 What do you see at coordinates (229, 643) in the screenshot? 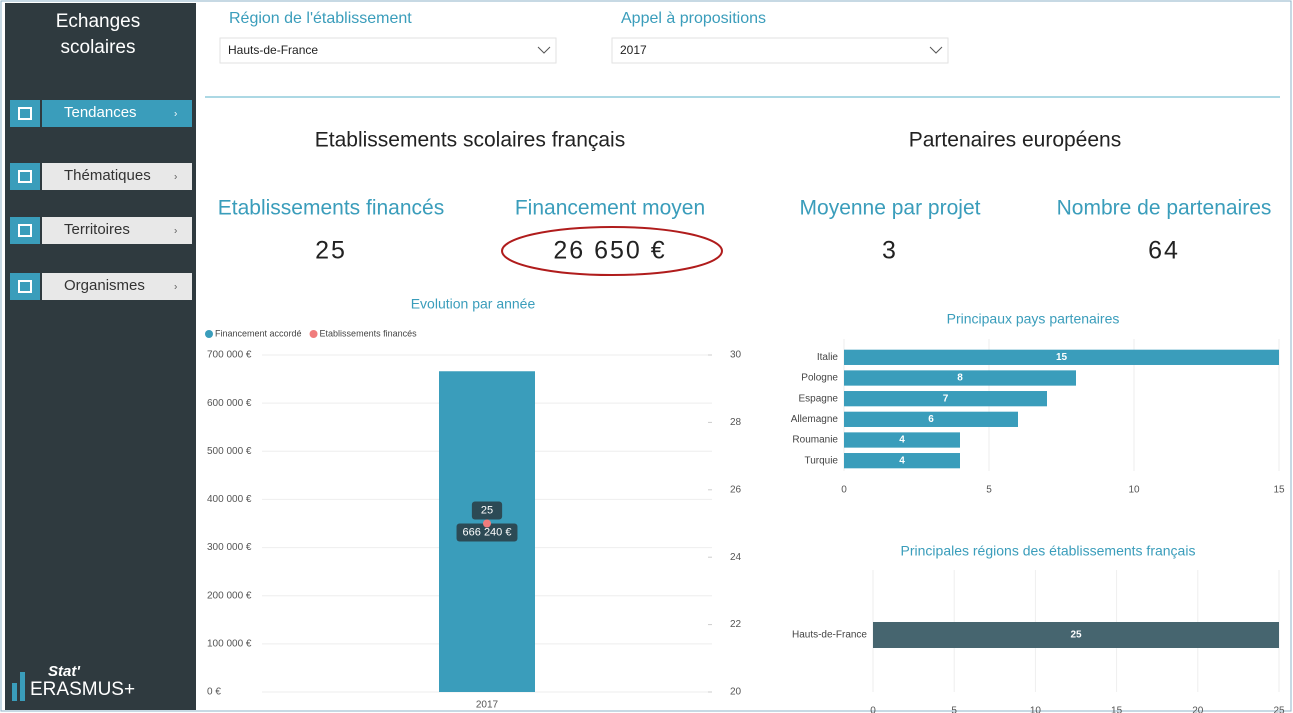
I see `y-tick-label: 100 000 €` at bounding box center [229, 643].